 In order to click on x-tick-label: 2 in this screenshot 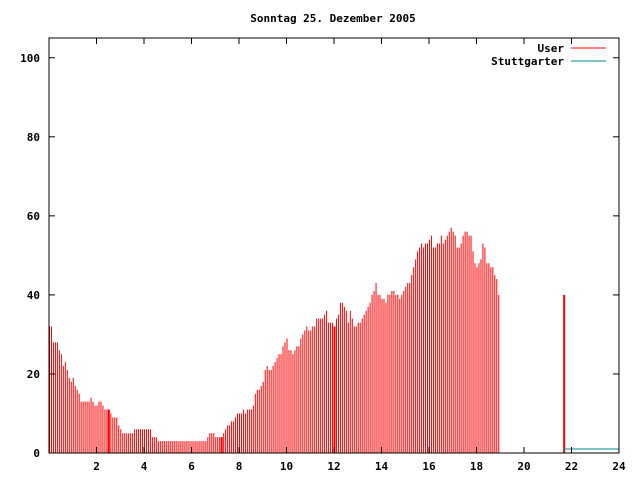, I will do `click(96, 466)`.